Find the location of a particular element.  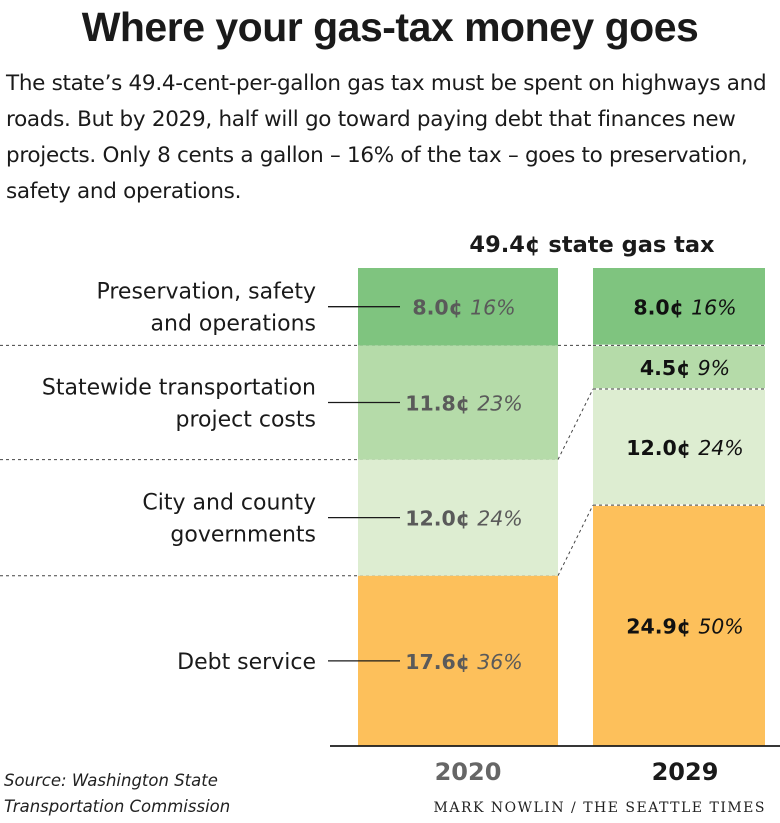

chart-title: 49.4¢ state gas tax is located at coordinates (592, 245).